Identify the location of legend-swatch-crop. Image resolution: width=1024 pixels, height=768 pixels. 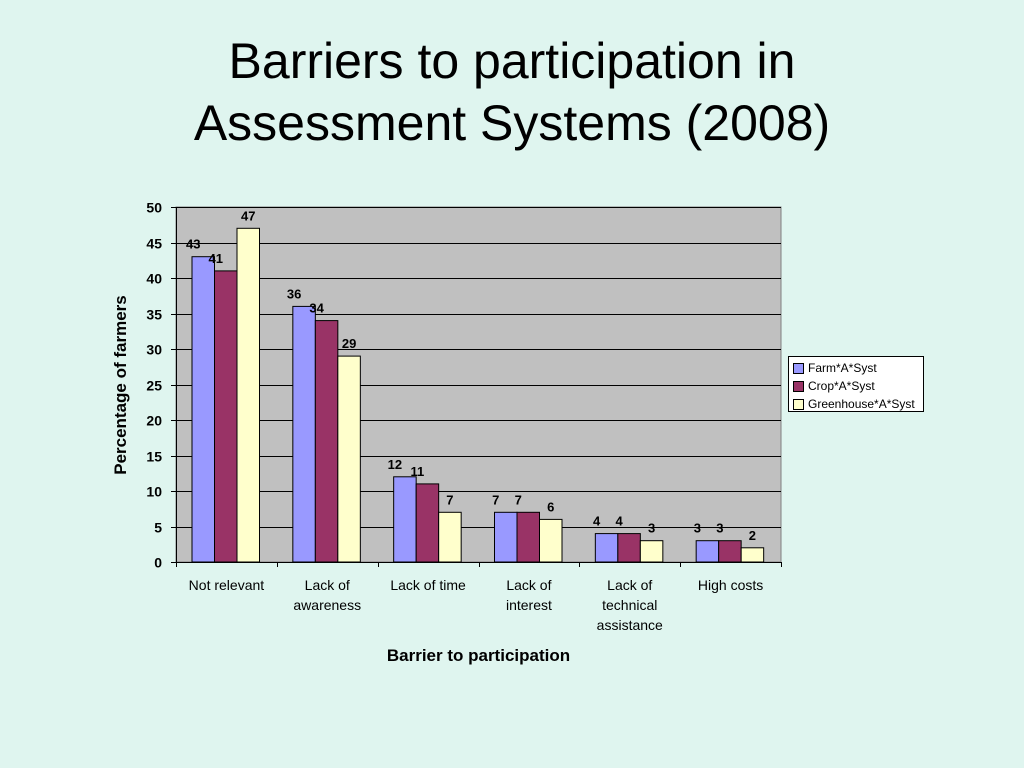
(798, 386).